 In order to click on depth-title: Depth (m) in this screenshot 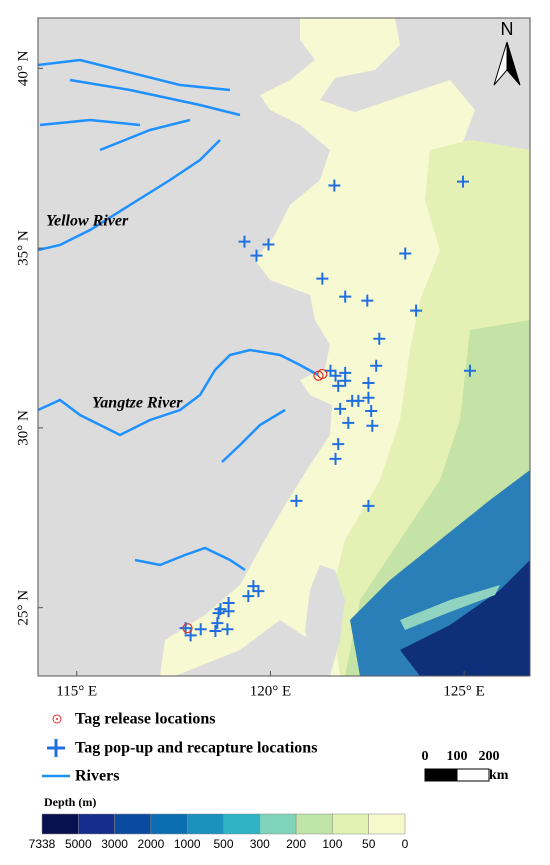, I will do `click(70, 802)`.